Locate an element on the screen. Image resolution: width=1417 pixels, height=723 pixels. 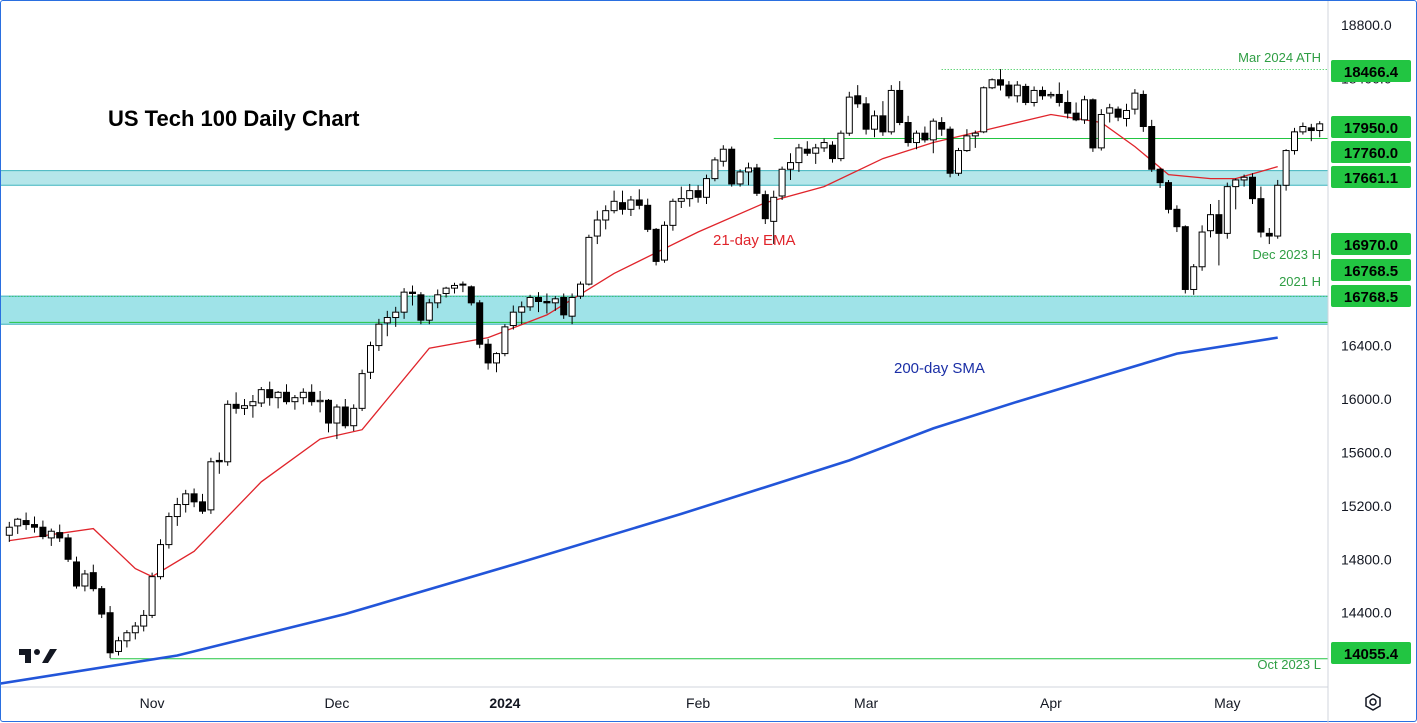
price-tag: 14055.4 is located at coordinates (1371, 653).